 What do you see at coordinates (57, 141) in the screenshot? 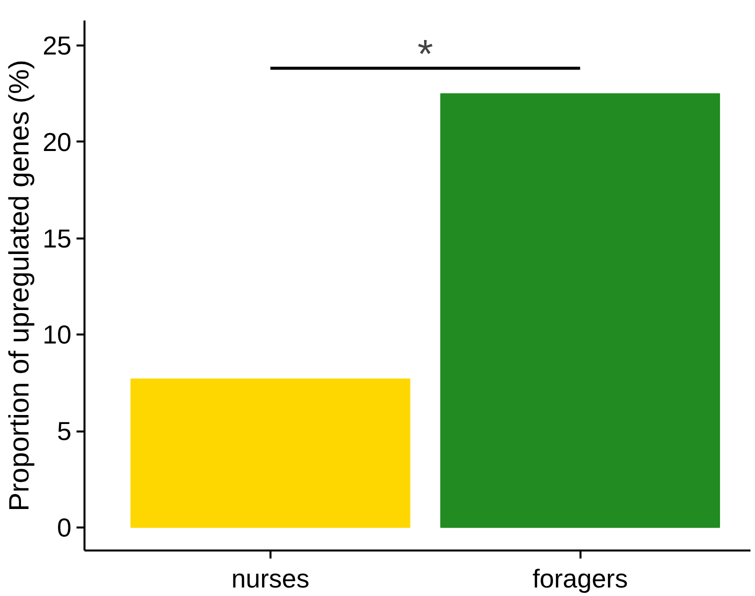
I see `y-tick-label: 20` at bounding box center [57, 141].